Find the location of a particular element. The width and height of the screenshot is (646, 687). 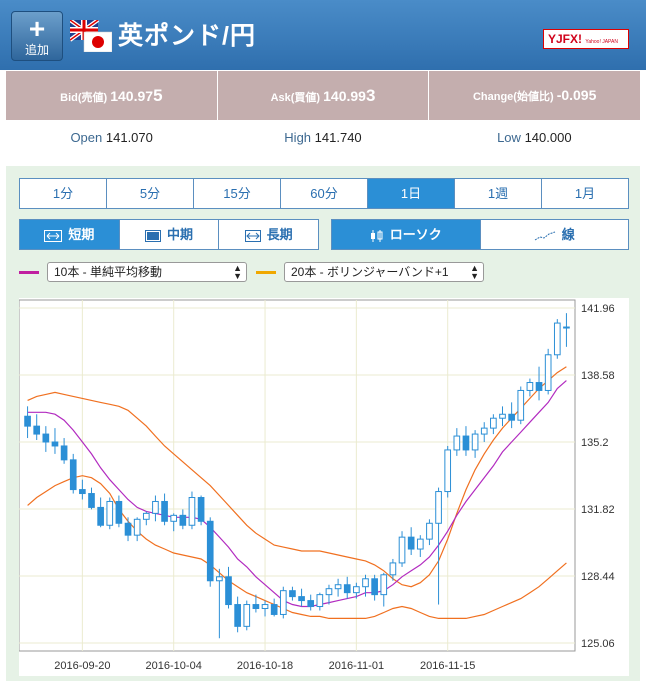

chart-type-selector: ローソク 線 is located at coordinates (480, 234).